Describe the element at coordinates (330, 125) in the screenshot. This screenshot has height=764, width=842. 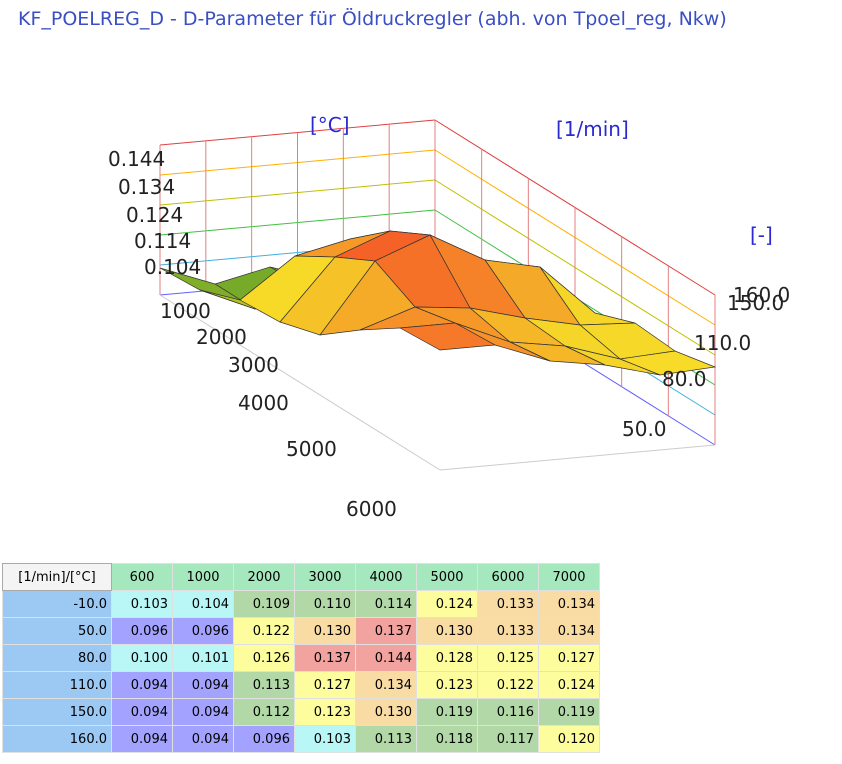
I see `axis-label: [°C]` at that location.